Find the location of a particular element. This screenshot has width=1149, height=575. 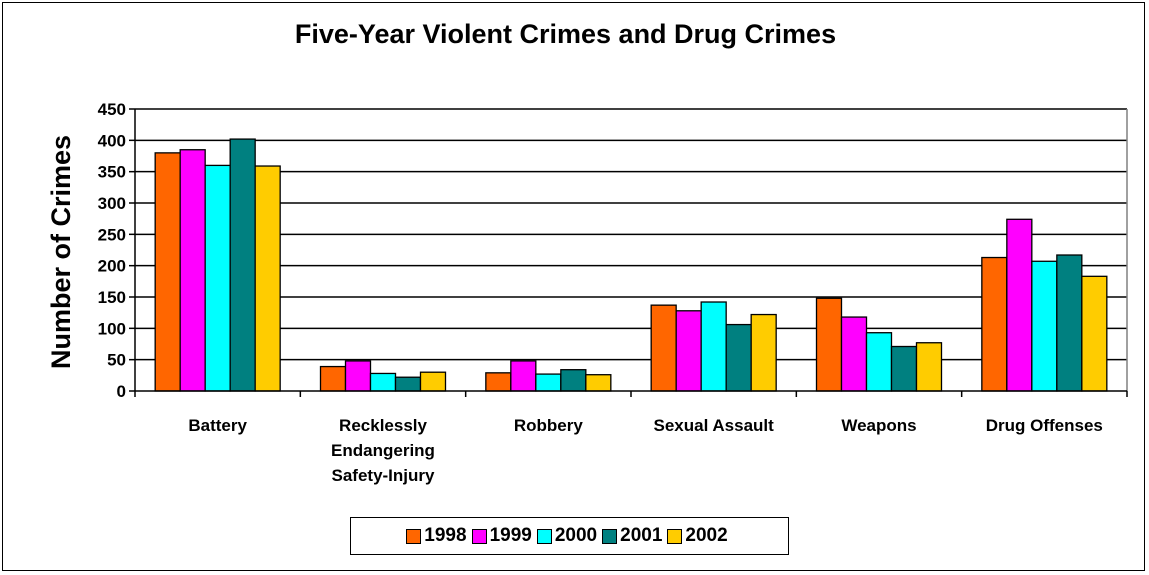

category-label: Safety-Injury is located at coordinates (384, 475).